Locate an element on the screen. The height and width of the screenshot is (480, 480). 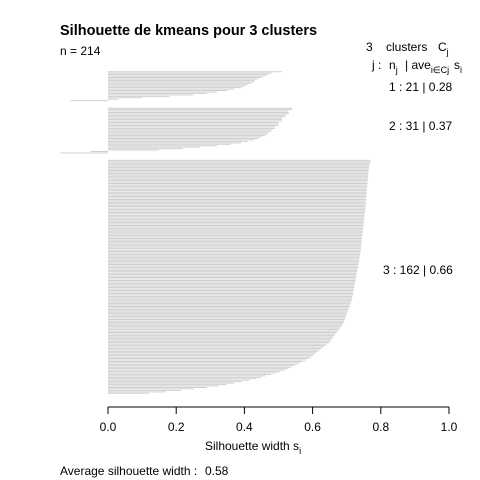
x-tick-label: 0.6 is located at coordinates (312, 427).